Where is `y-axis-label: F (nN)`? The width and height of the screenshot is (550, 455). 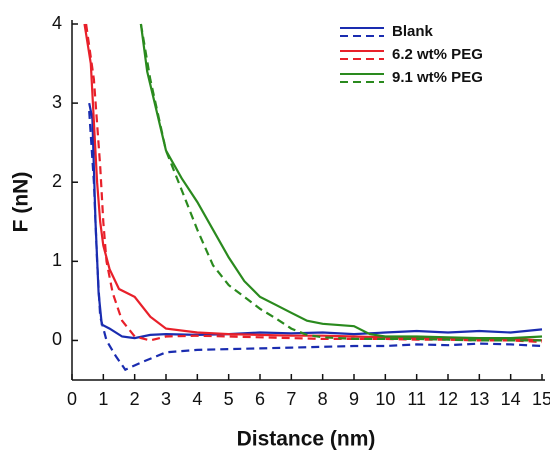
y-axis-label: F (nN) is located at coordinates (21, 202).